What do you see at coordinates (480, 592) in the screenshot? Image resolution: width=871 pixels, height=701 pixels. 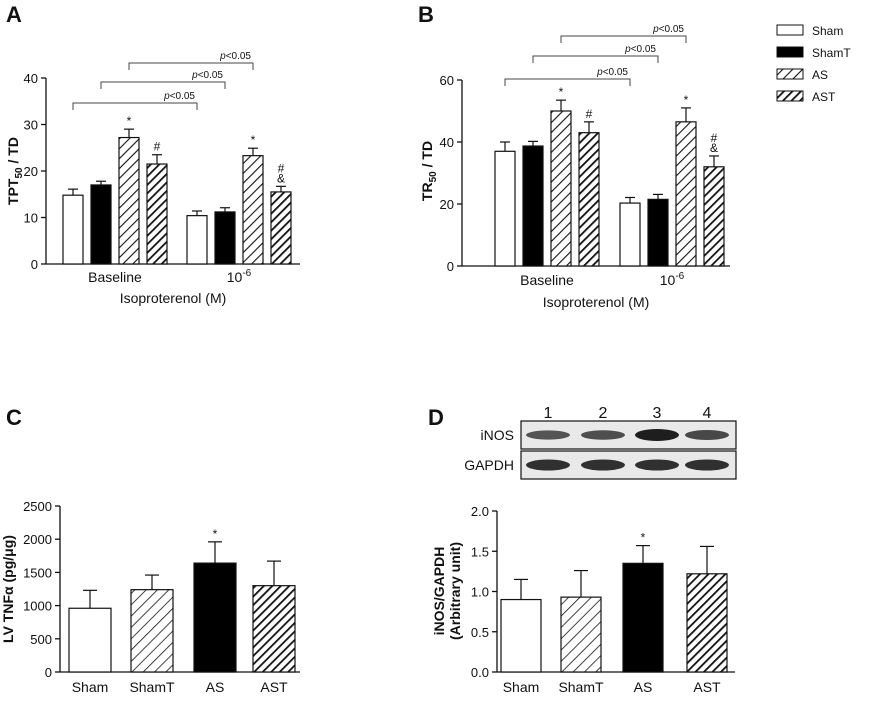 I see `y-tick-label: 1.0` at bounding box center [480, 592].